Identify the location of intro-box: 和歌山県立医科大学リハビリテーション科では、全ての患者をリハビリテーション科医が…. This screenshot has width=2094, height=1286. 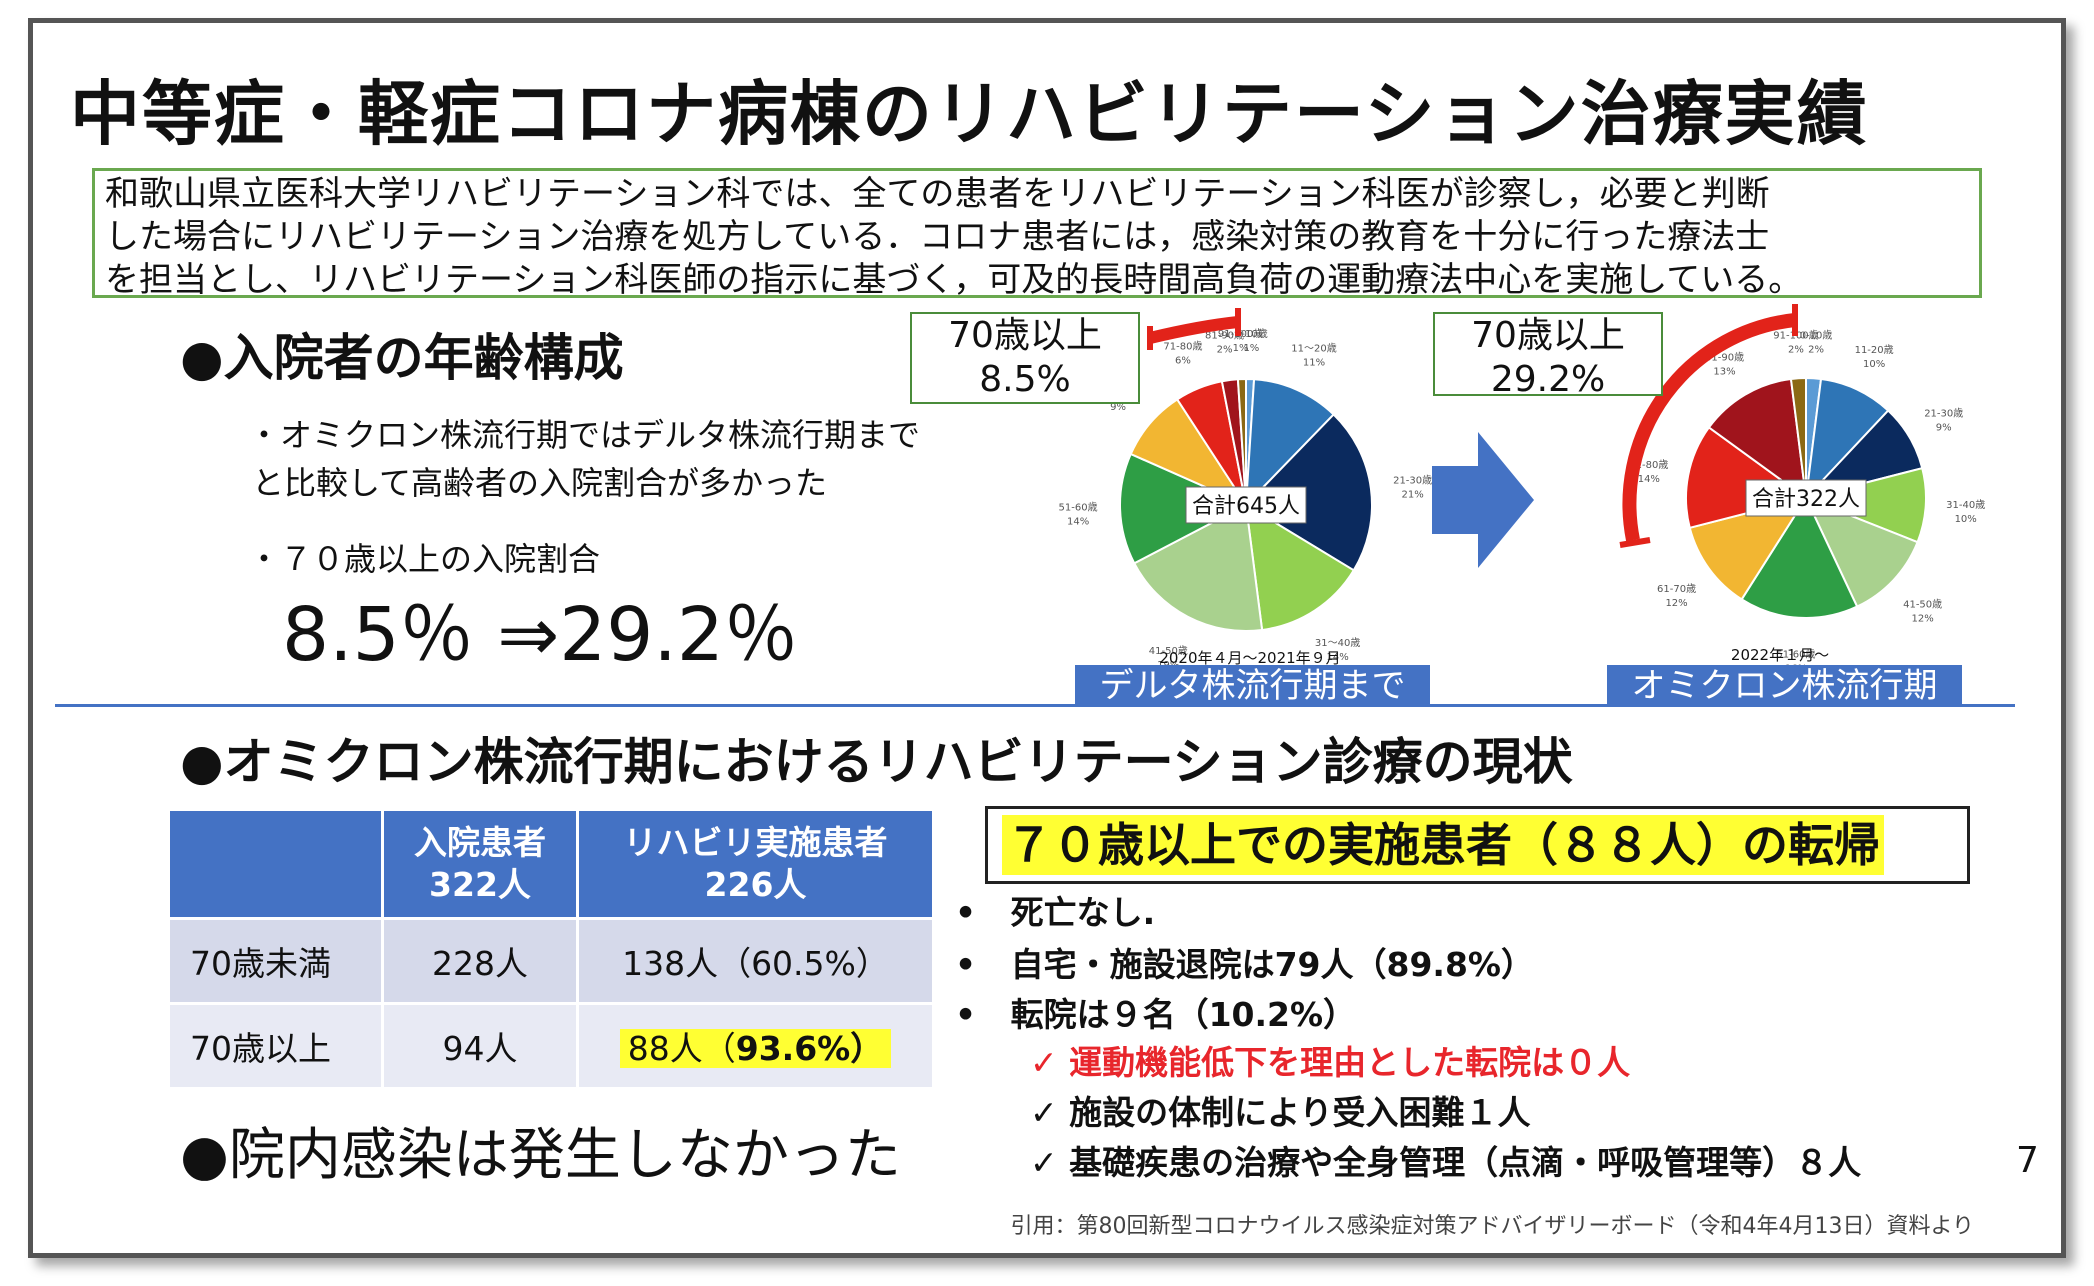
(1037, 234).